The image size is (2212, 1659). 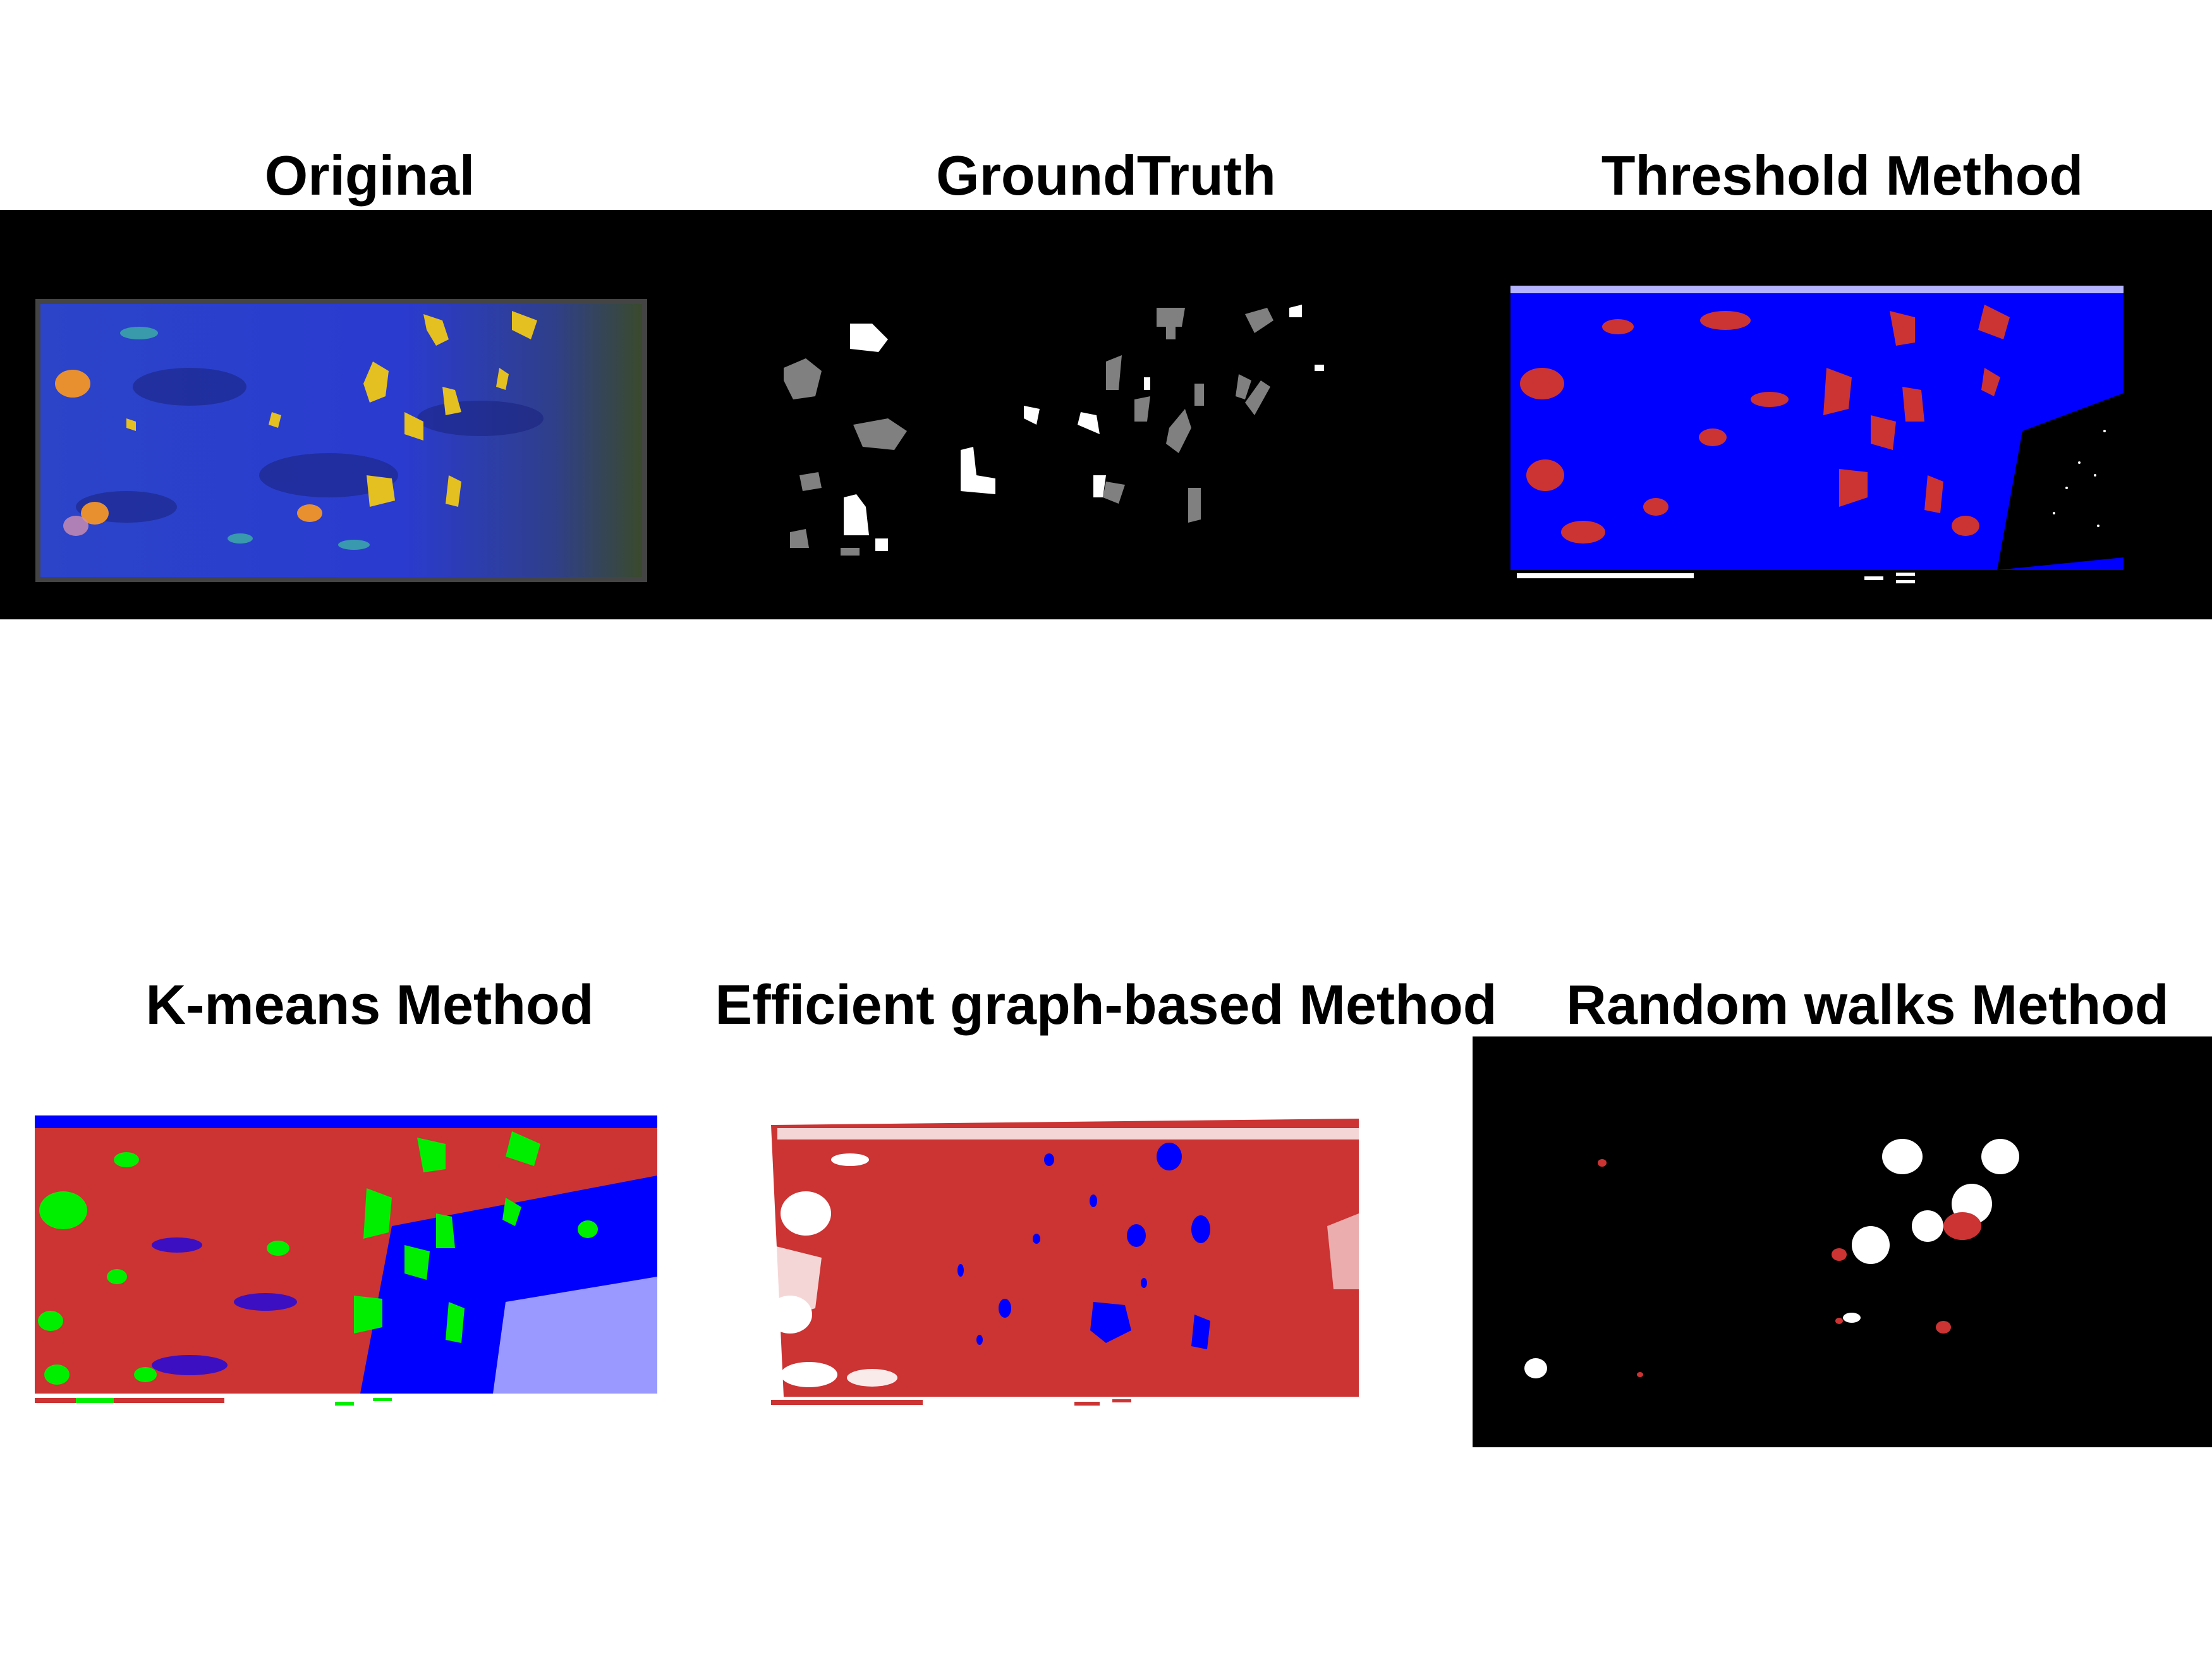 What do you see at coordinates (1868, 1004) in the screenshot?
I see `panel-title-random-walks: Random walks Method` at bounding box center [1868, 1004].